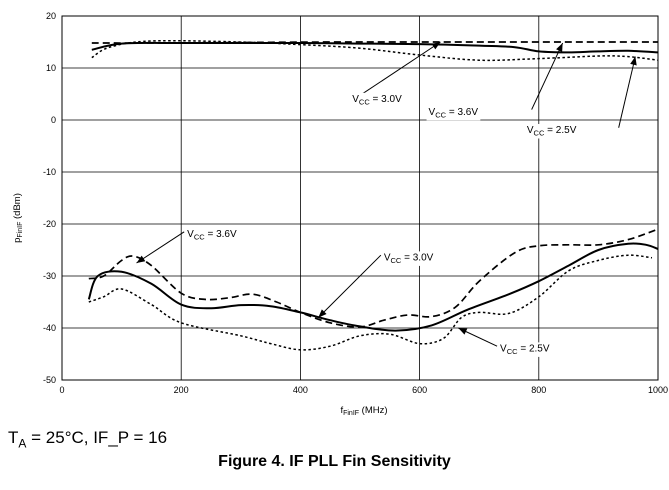 Image resolution: width=669 pixels, height=490 pixels. I want to click on x-tick-label-0: 0, so click(61, 390).